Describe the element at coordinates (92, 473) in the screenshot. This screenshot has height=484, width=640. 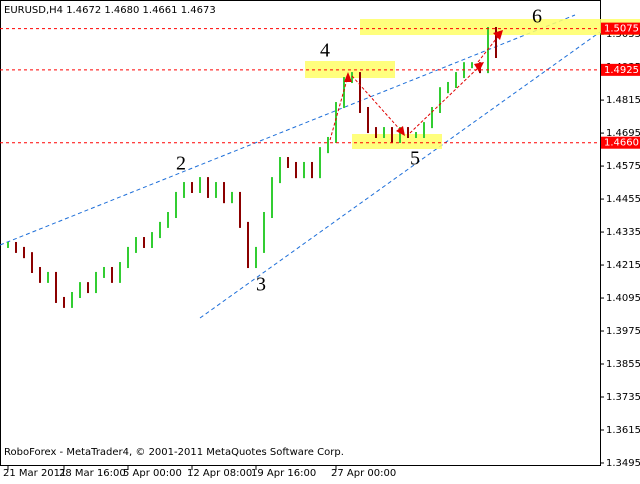
I see `x-tick-label: 28 Mar 16:00` at that location.